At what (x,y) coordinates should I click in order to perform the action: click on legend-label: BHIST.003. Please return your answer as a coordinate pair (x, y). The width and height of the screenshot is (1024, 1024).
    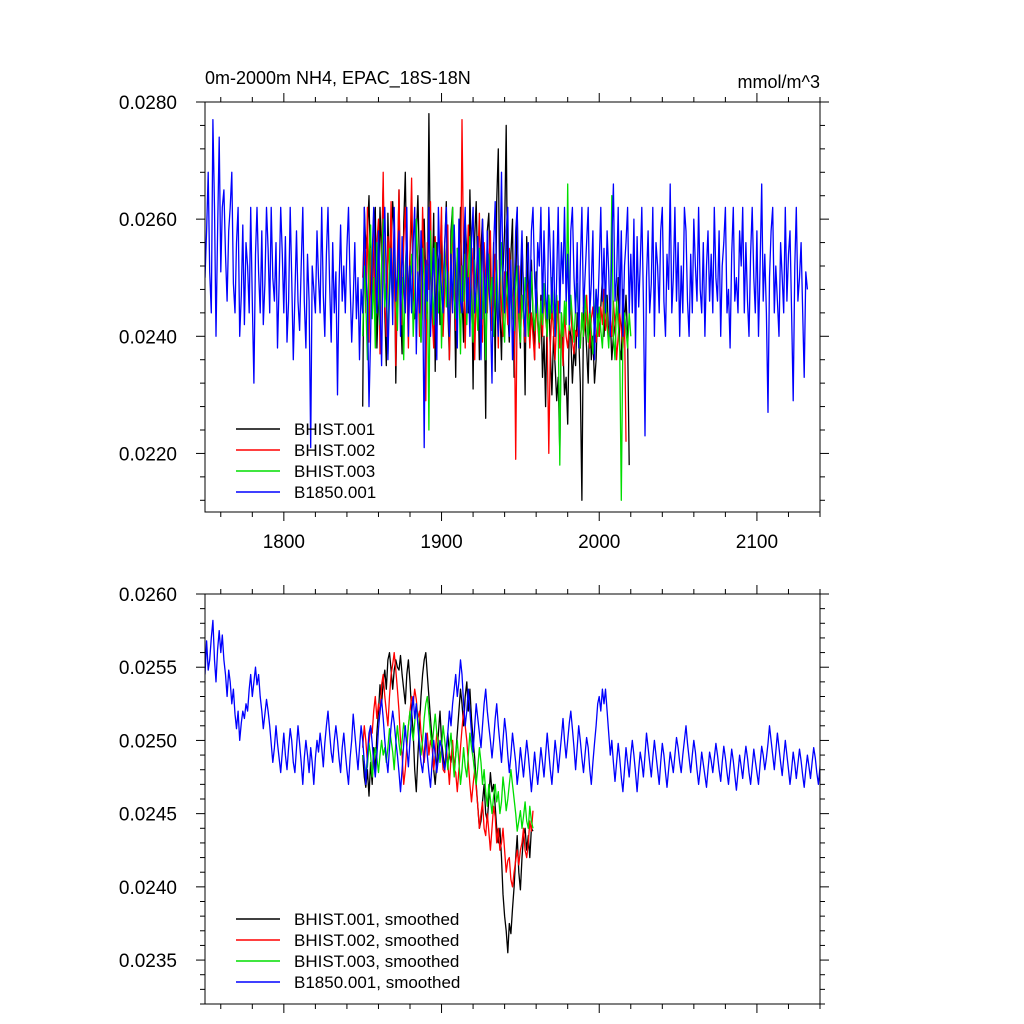
    Looking at the image, I should click on (334, 471).